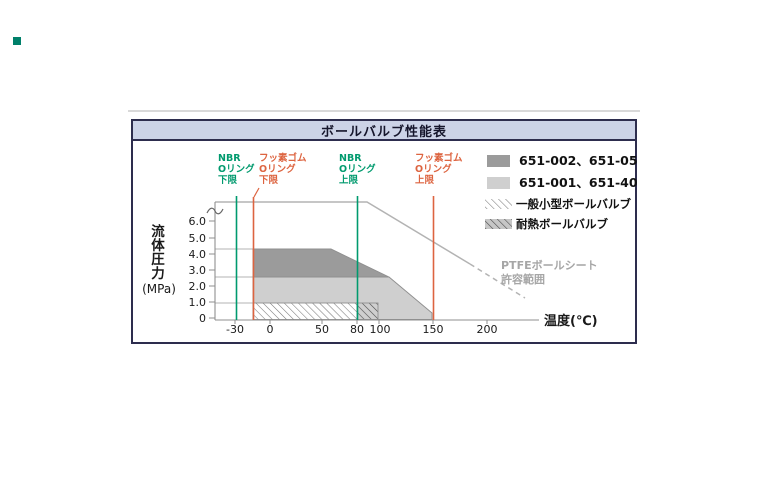 The image size is (768, 480). What do you see at coordinates (573, 204) in the screenshot?
I see `legend-label: 一般小型ボールバルブ` at bounding box center [573, 204].